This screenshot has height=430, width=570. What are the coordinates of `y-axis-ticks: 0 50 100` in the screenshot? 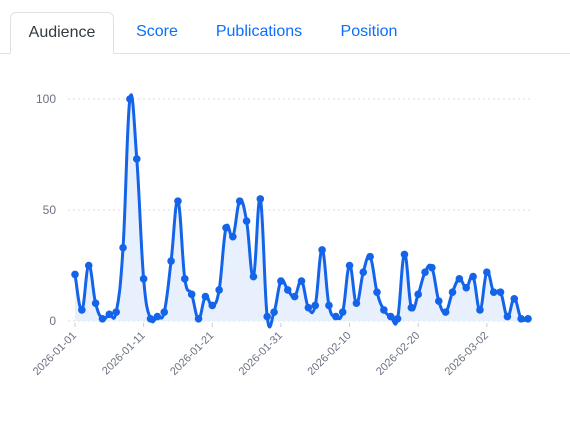 It's located at (46, 210).